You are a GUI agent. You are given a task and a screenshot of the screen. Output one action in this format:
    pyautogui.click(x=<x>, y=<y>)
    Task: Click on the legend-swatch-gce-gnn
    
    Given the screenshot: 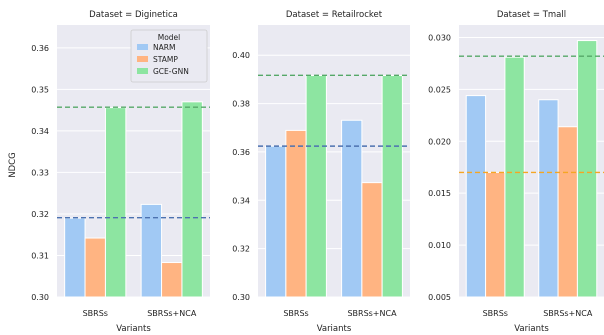 What is the action you would take?
    pyautogui.click(x=142, y=71)
    